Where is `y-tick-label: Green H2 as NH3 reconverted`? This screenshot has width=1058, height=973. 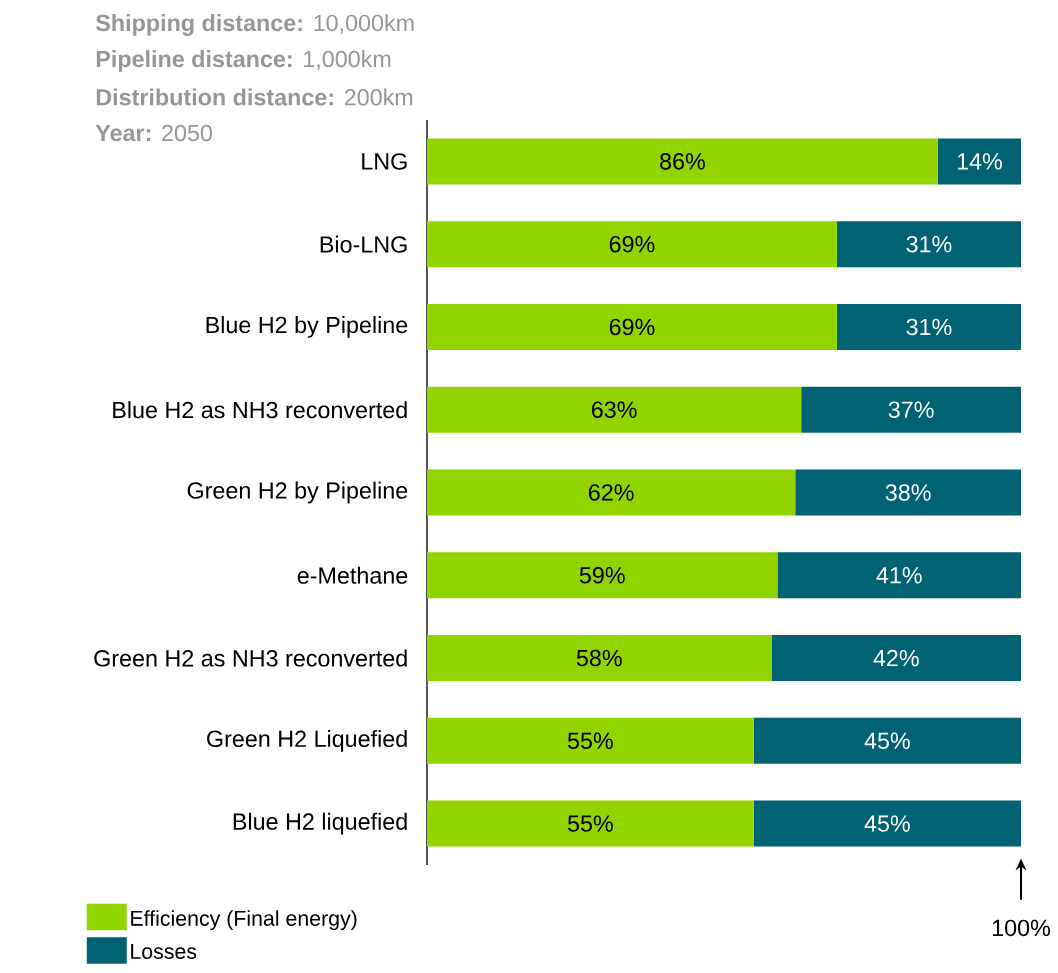 y-tick-label: Green H2 as NH3 reconverted is located at coordinates (250, 658).